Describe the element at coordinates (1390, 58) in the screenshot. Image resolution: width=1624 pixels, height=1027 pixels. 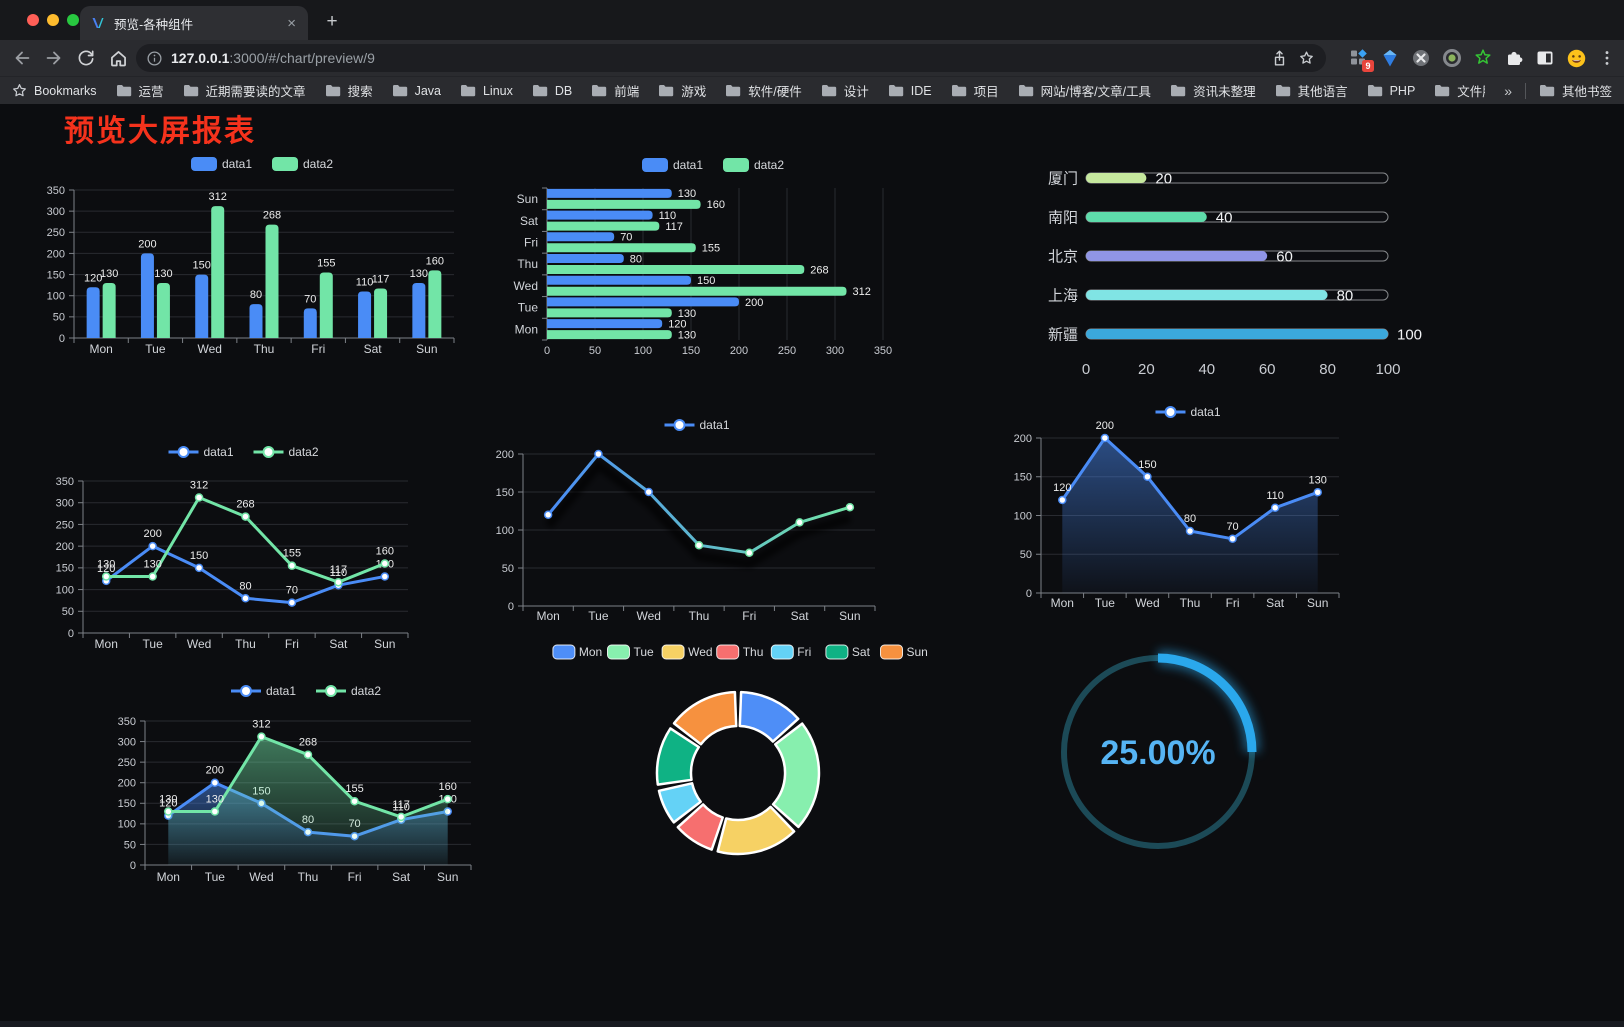
I see `extension-gem-icon` at that location.